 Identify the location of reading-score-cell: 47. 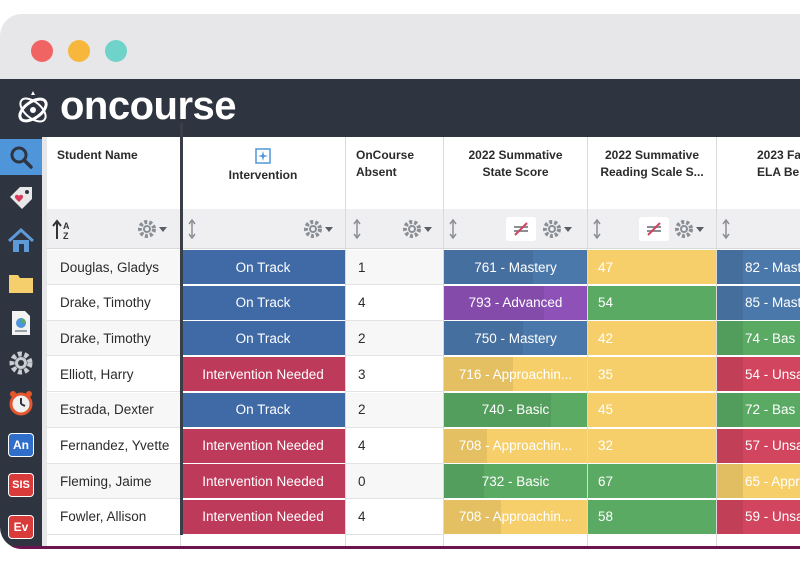
(652, 267).